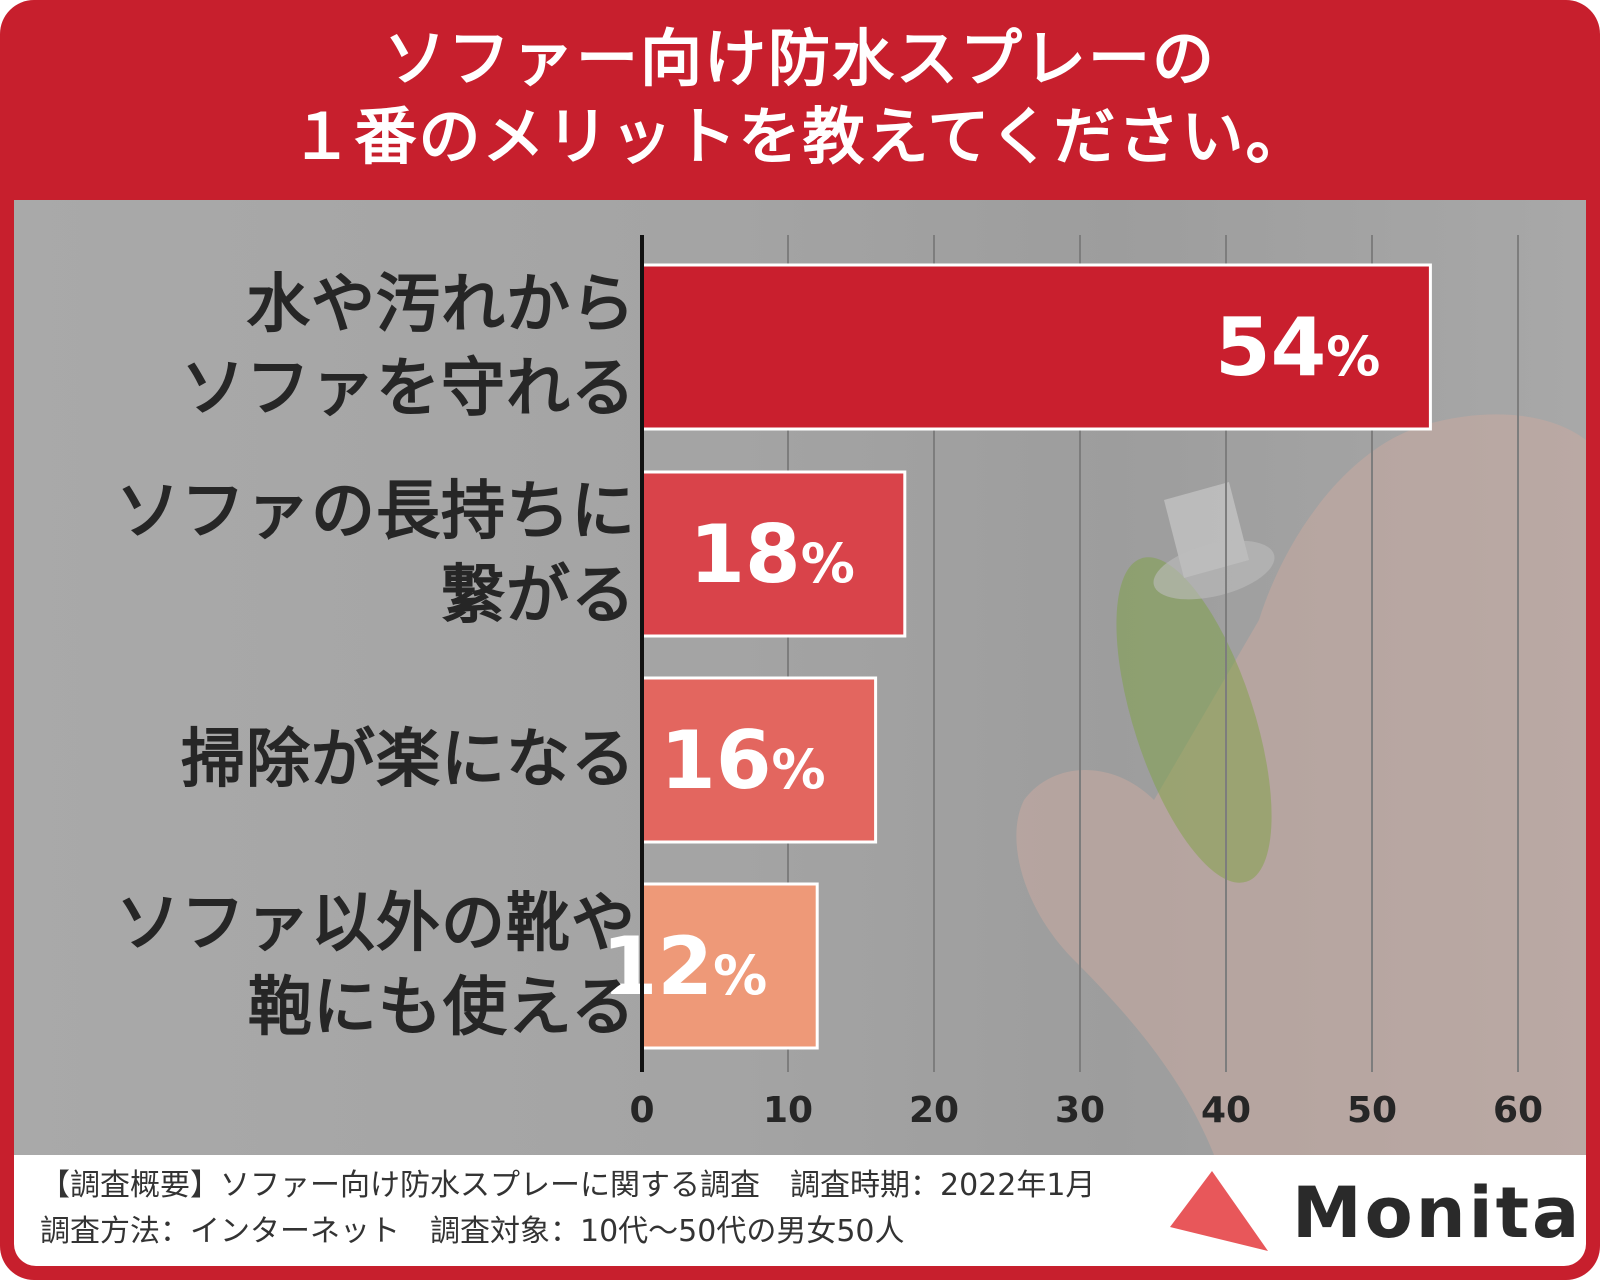 Image resolution: width=1600 pixels, height=1280 pixels. What do you see at coordinates (376, 512) in the screenshot?
I see `category-label-line: ソファの長持ちに` at bounding box center [376, 512].